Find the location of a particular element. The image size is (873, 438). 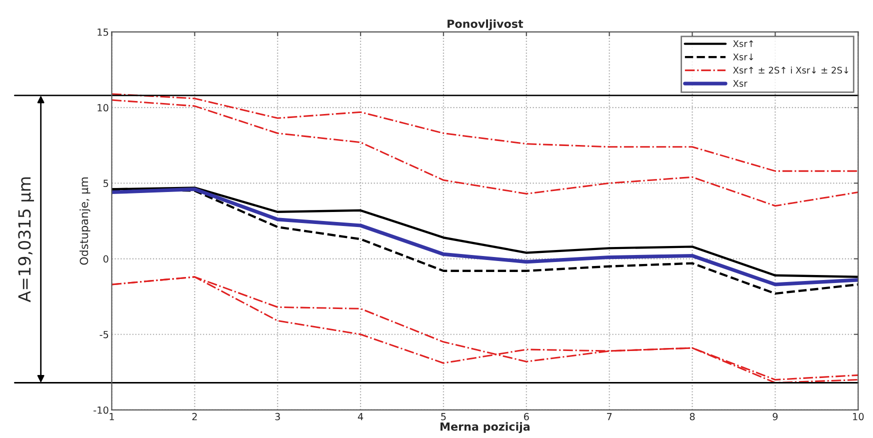

x-tick-label: 3 is located at coordinates (277, 416).